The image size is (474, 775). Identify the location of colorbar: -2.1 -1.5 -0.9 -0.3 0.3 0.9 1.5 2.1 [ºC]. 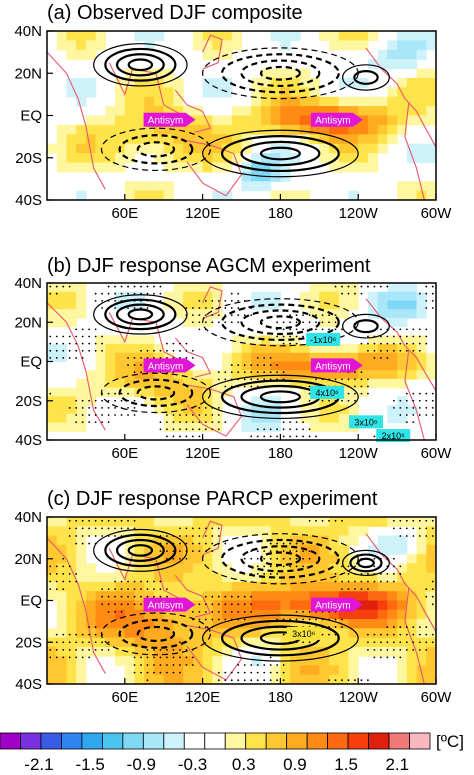
(232, 753).